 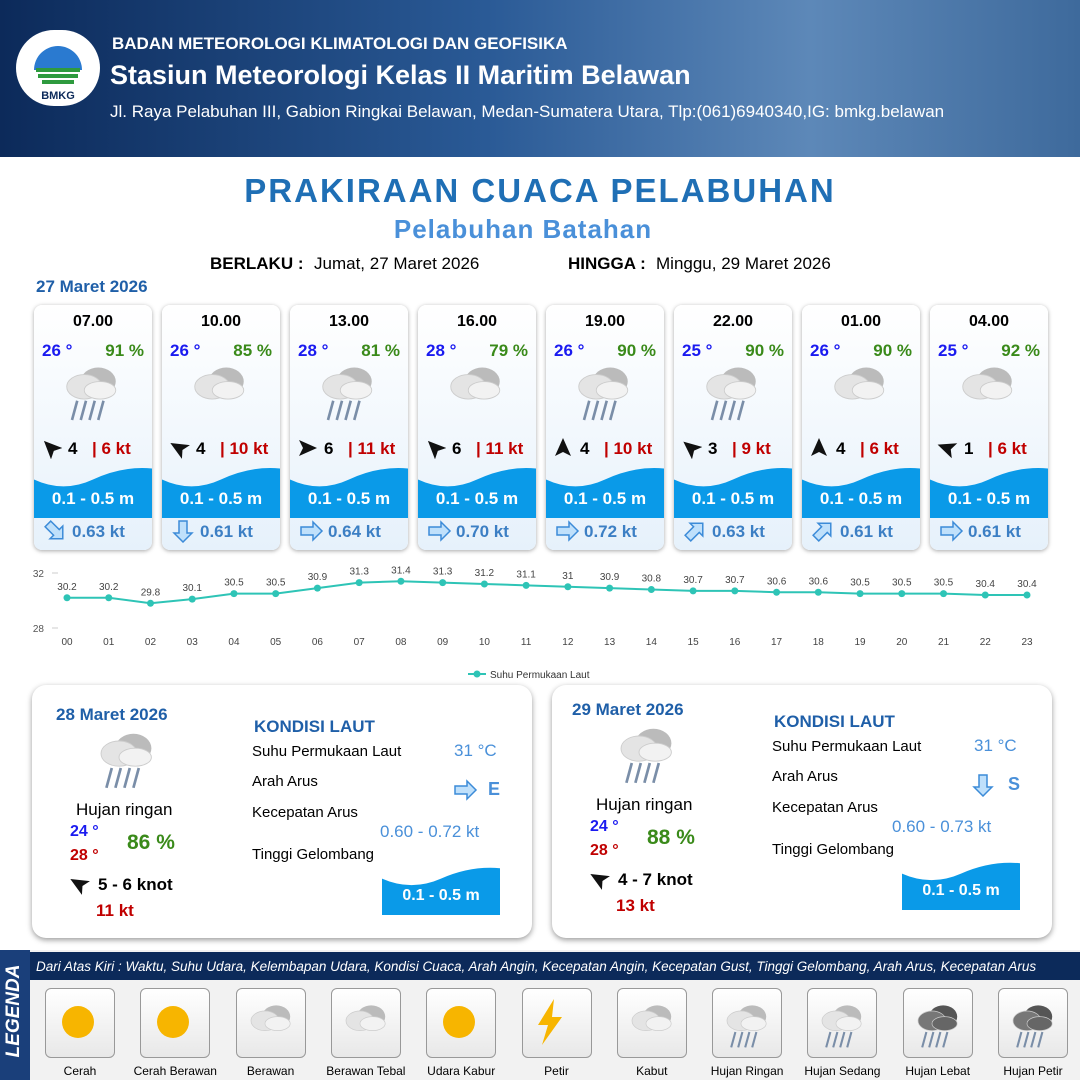 I want to click on sun-icon, so click(x=173, y=1022).